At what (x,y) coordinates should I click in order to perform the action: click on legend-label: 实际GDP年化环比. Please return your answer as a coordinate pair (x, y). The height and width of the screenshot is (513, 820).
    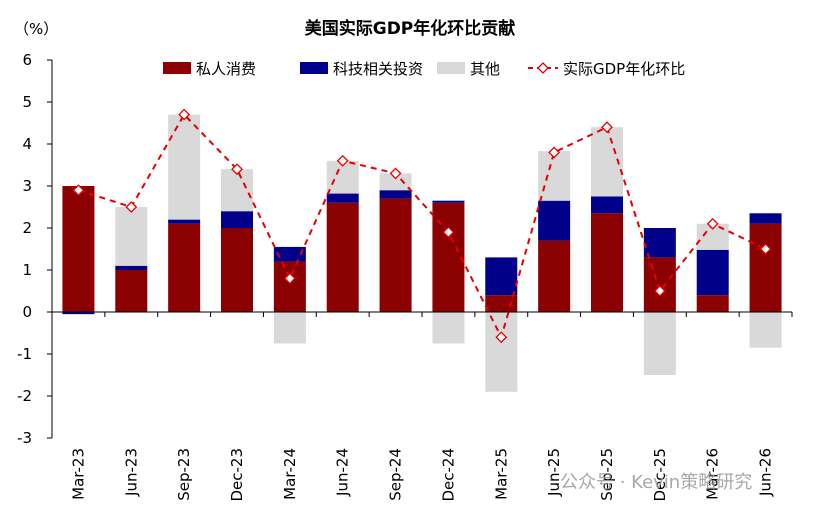
    Looking at the image, I should click on (624, 69).